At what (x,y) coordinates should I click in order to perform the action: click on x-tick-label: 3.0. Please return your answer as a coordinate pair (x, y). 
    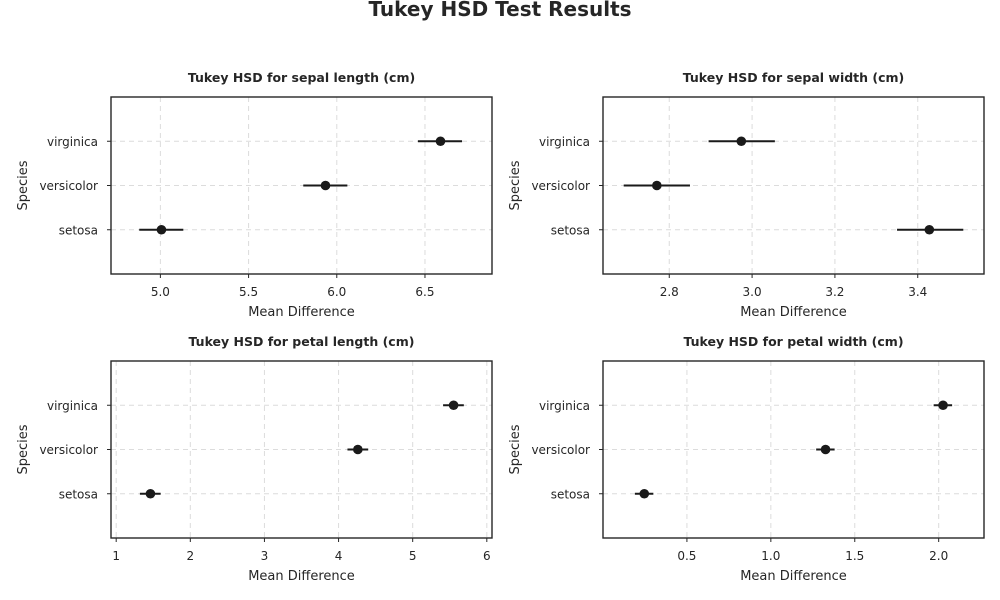
    Looking at the image, I should click on (752, 292).